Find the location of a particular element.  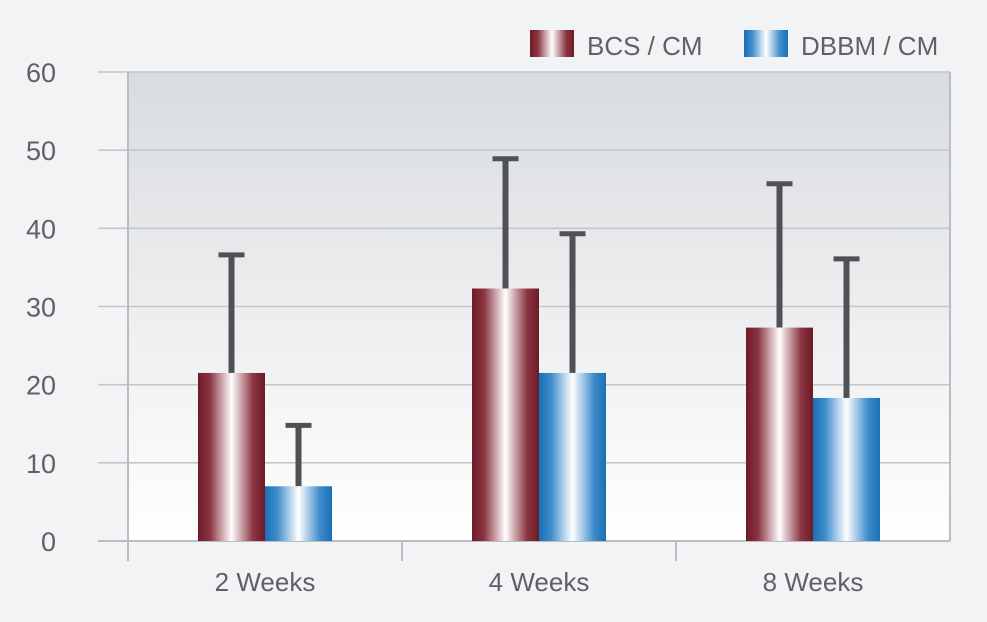

x-tick-label: 4 Weeks is located at coordinates (539, 582).